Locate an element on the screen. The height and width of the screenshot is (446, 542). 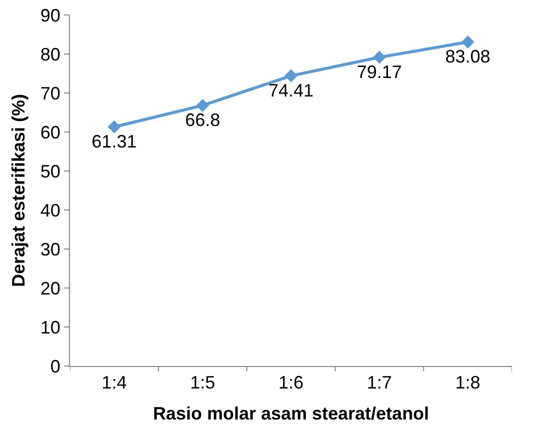
x-axis-title: Rasio molar asam stearat/etanol is located at coordinates (291, 414).